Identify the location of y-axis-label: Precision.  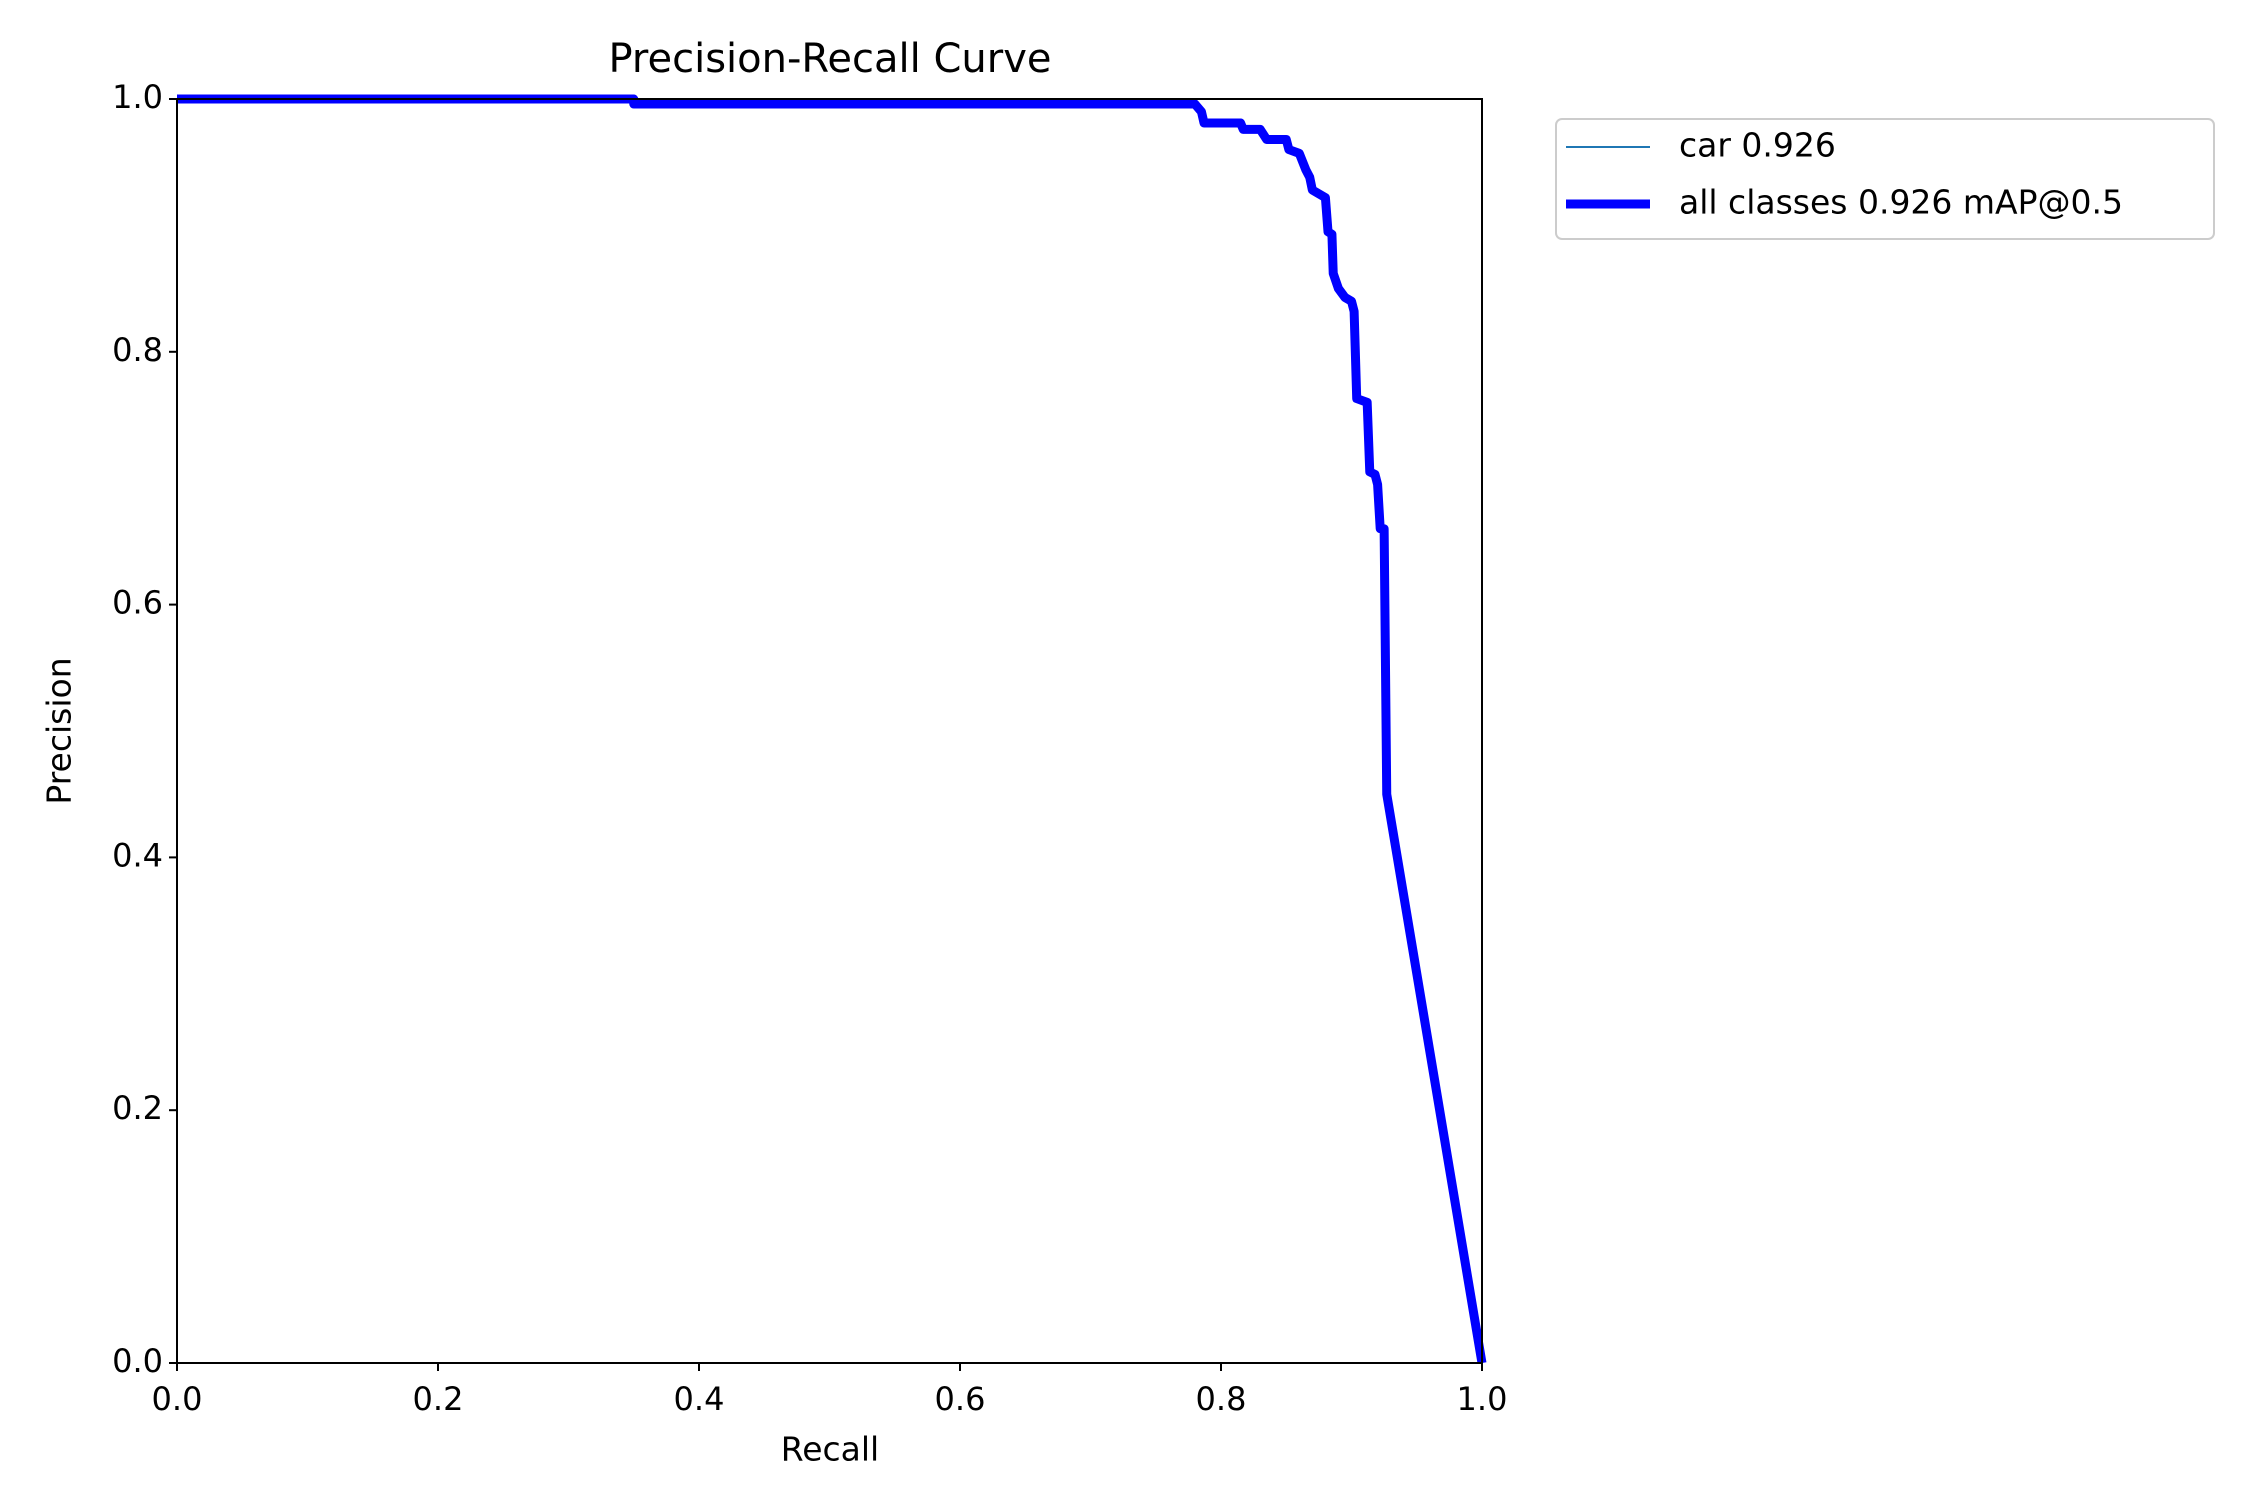
(59, 730).